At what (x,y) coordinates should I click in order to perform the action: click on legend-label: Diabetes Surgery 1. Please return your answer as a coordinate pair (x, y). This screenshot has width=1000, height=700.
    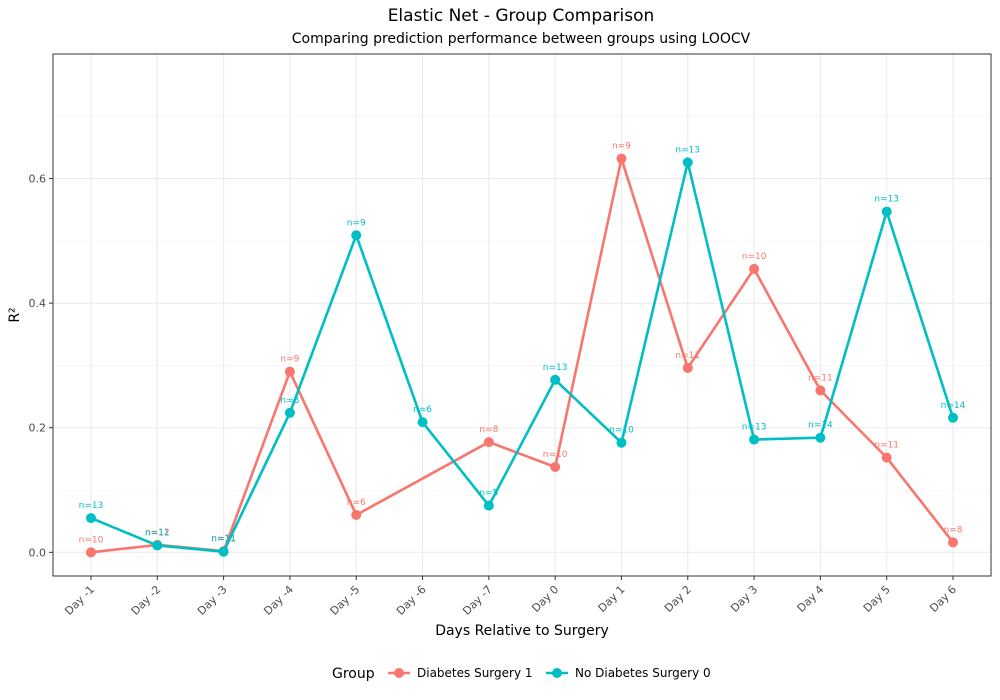
    Looking at the image, I should click on (475, 673).